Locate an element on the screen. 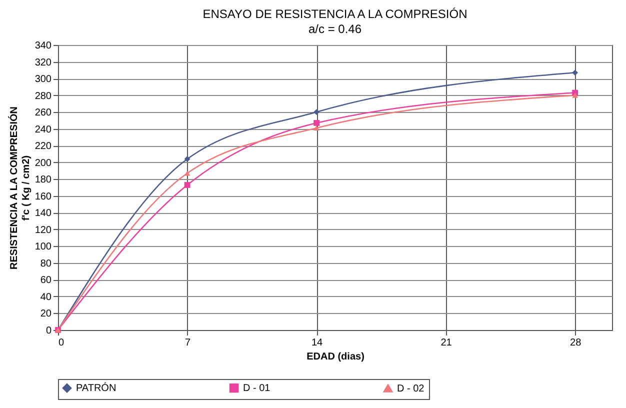 The image size is (626, 408). y-tick-label: 140 is located at coordinates (43, 214).